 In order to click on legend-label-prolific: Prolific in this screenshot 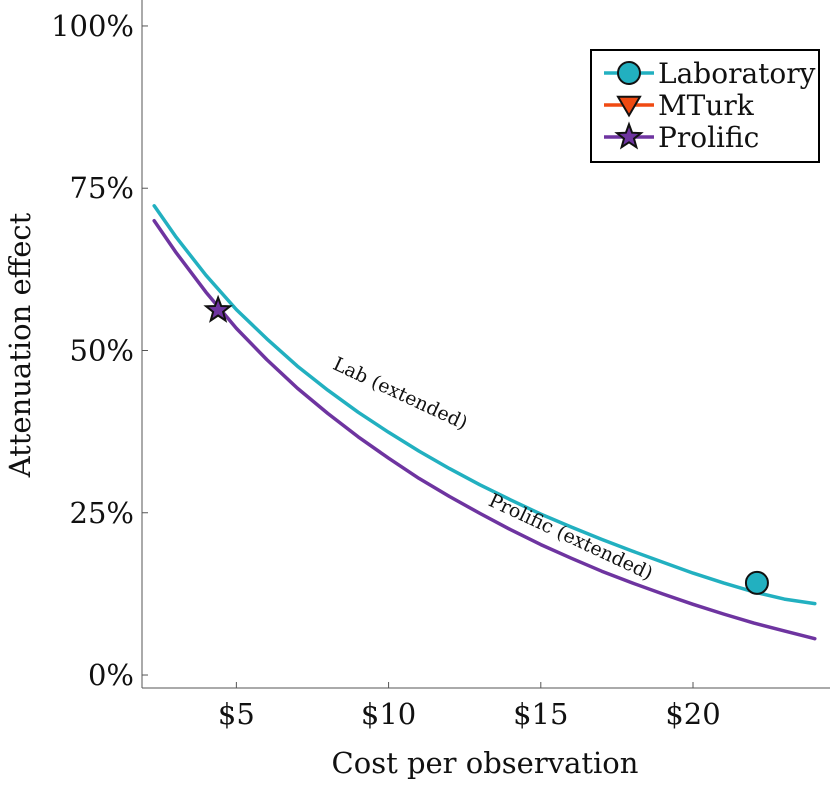, I will do `click(708, 137)`.